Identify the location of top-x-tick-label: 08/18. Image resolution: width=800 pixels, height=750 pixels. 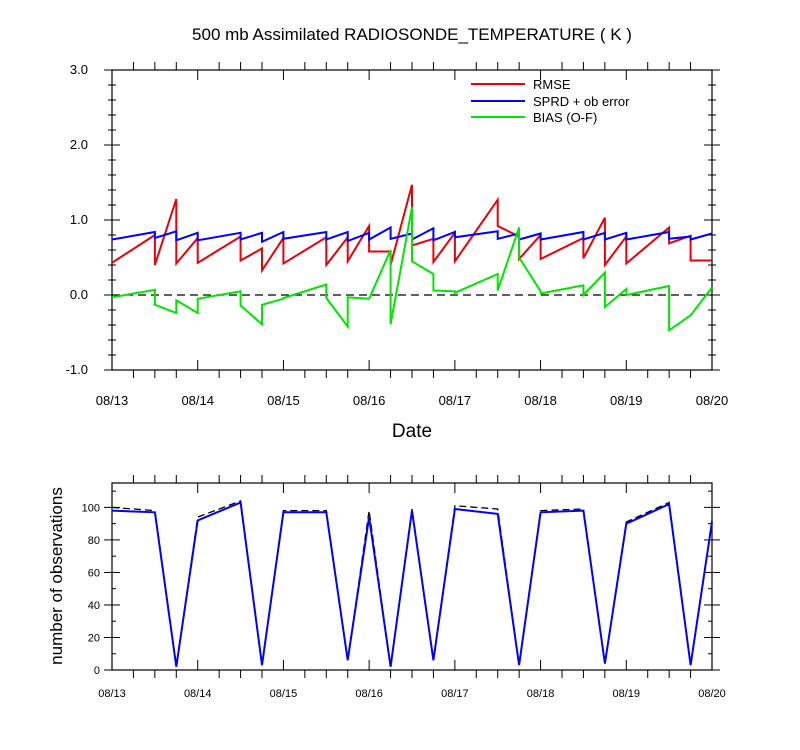
(540, 400).